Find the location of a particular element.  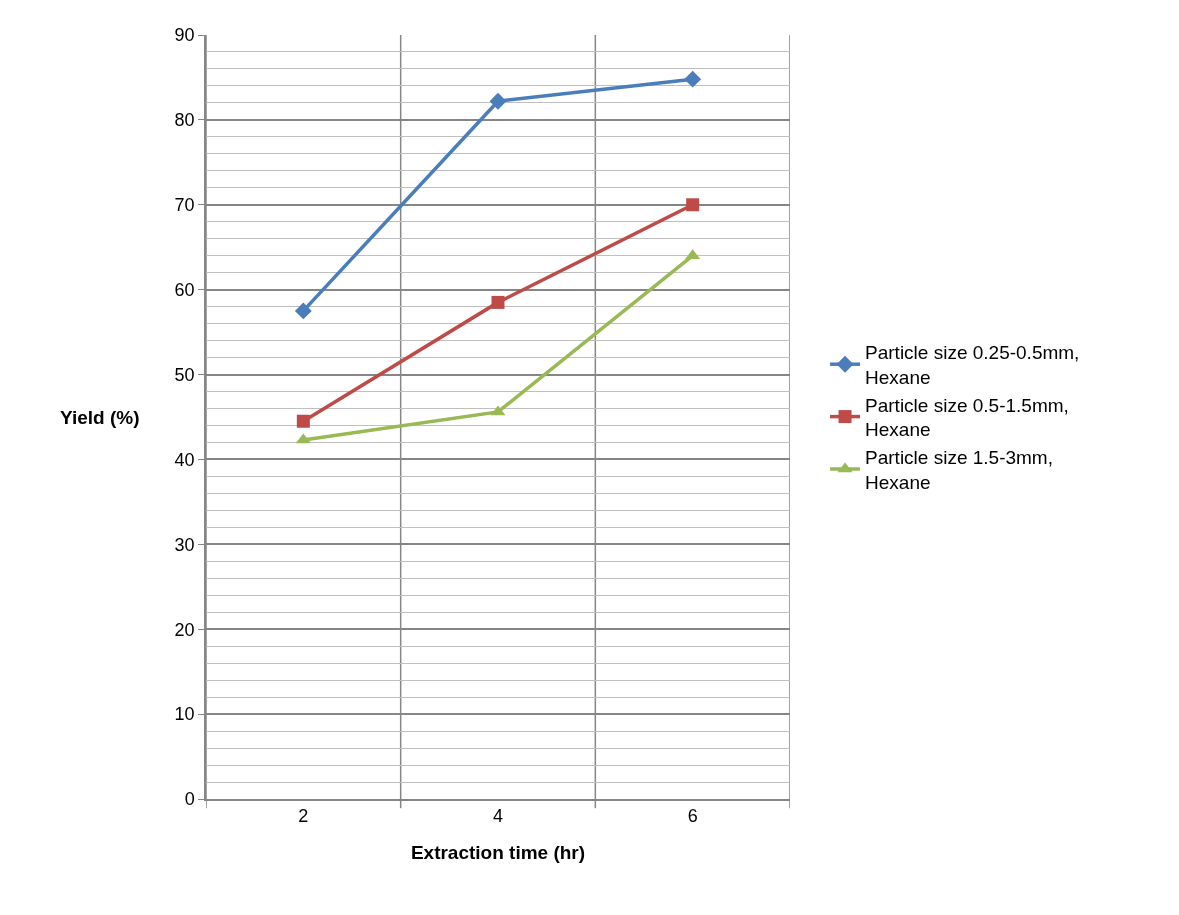

y-tick-label: 90 is located at coordinates (184, 35).